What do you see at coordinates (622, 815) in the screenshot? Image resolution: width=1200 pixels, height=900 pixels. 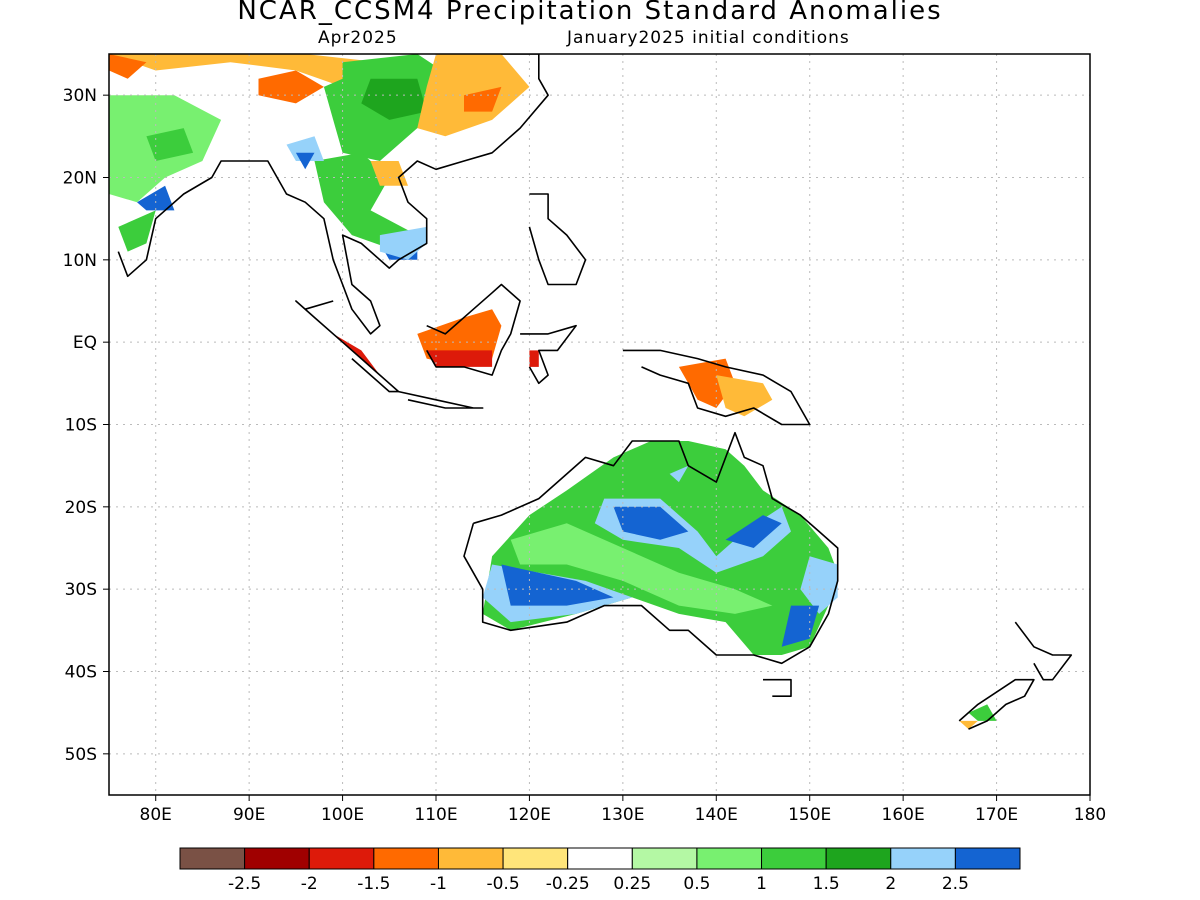 I see `lon-tick-label-5: 130E` at bounding box center [622, 815].